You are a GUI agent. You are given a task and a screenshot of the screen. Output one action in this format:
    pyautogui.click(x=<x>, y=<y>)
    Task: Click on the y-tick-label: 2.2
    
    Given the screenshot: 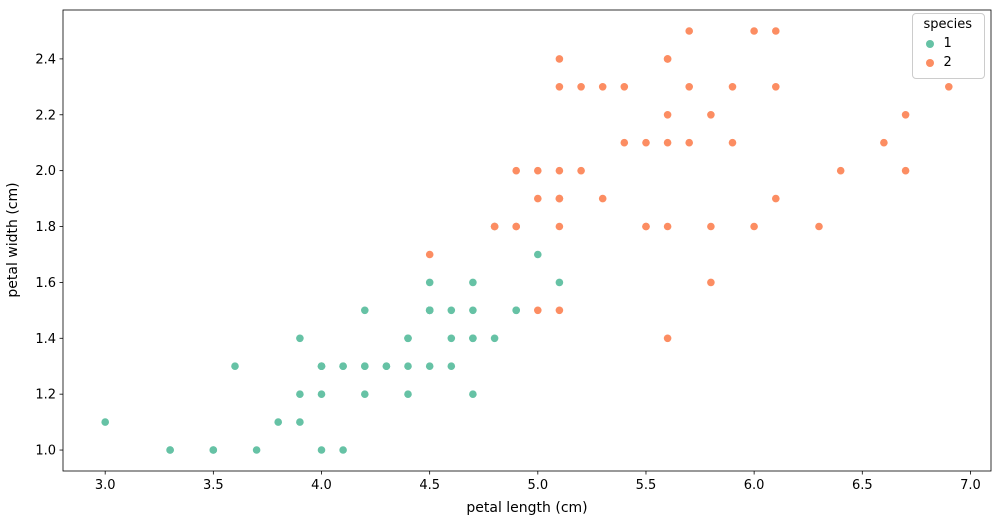 What is the action you would take?
    pyautogui.click(x=45, y=115)
    